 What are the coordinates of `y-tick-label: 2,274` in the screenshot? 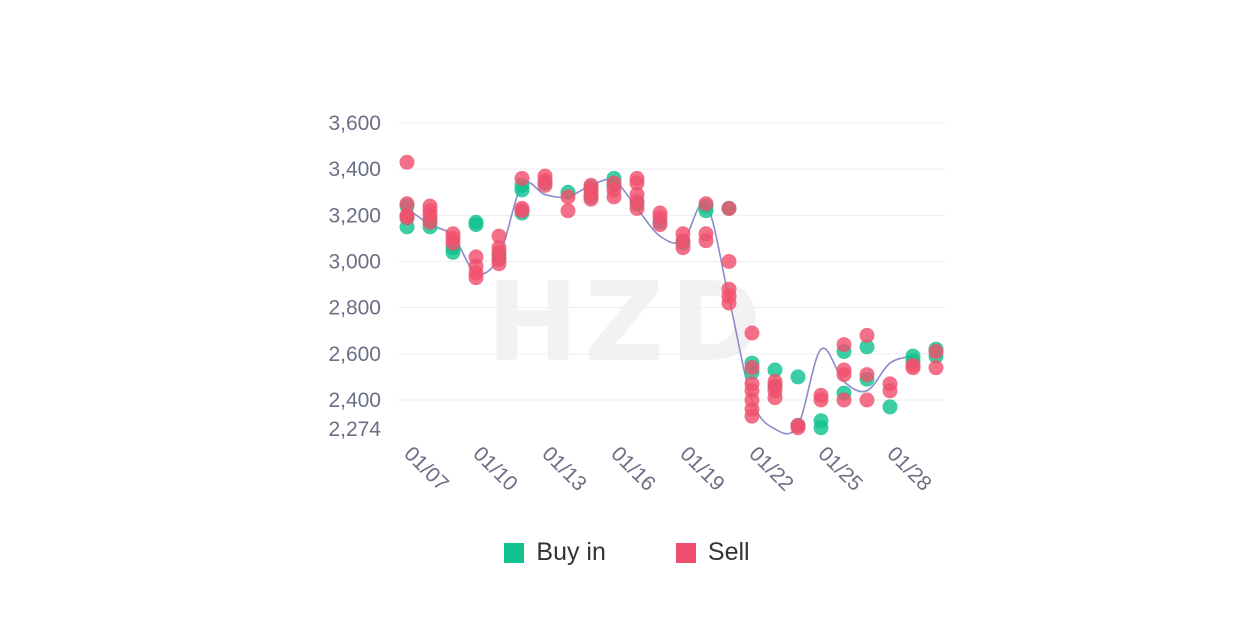 It's located at (354, 429).